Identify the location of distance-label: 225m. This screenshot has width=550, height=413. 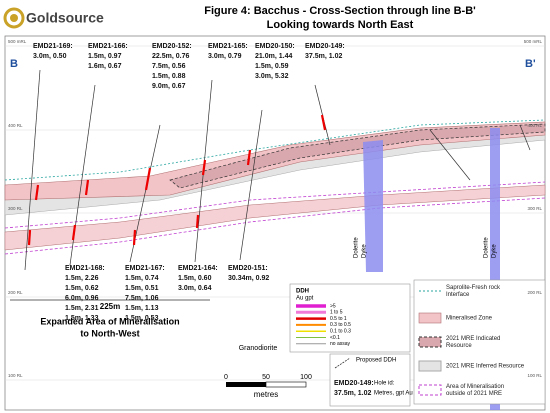
(110, 306).